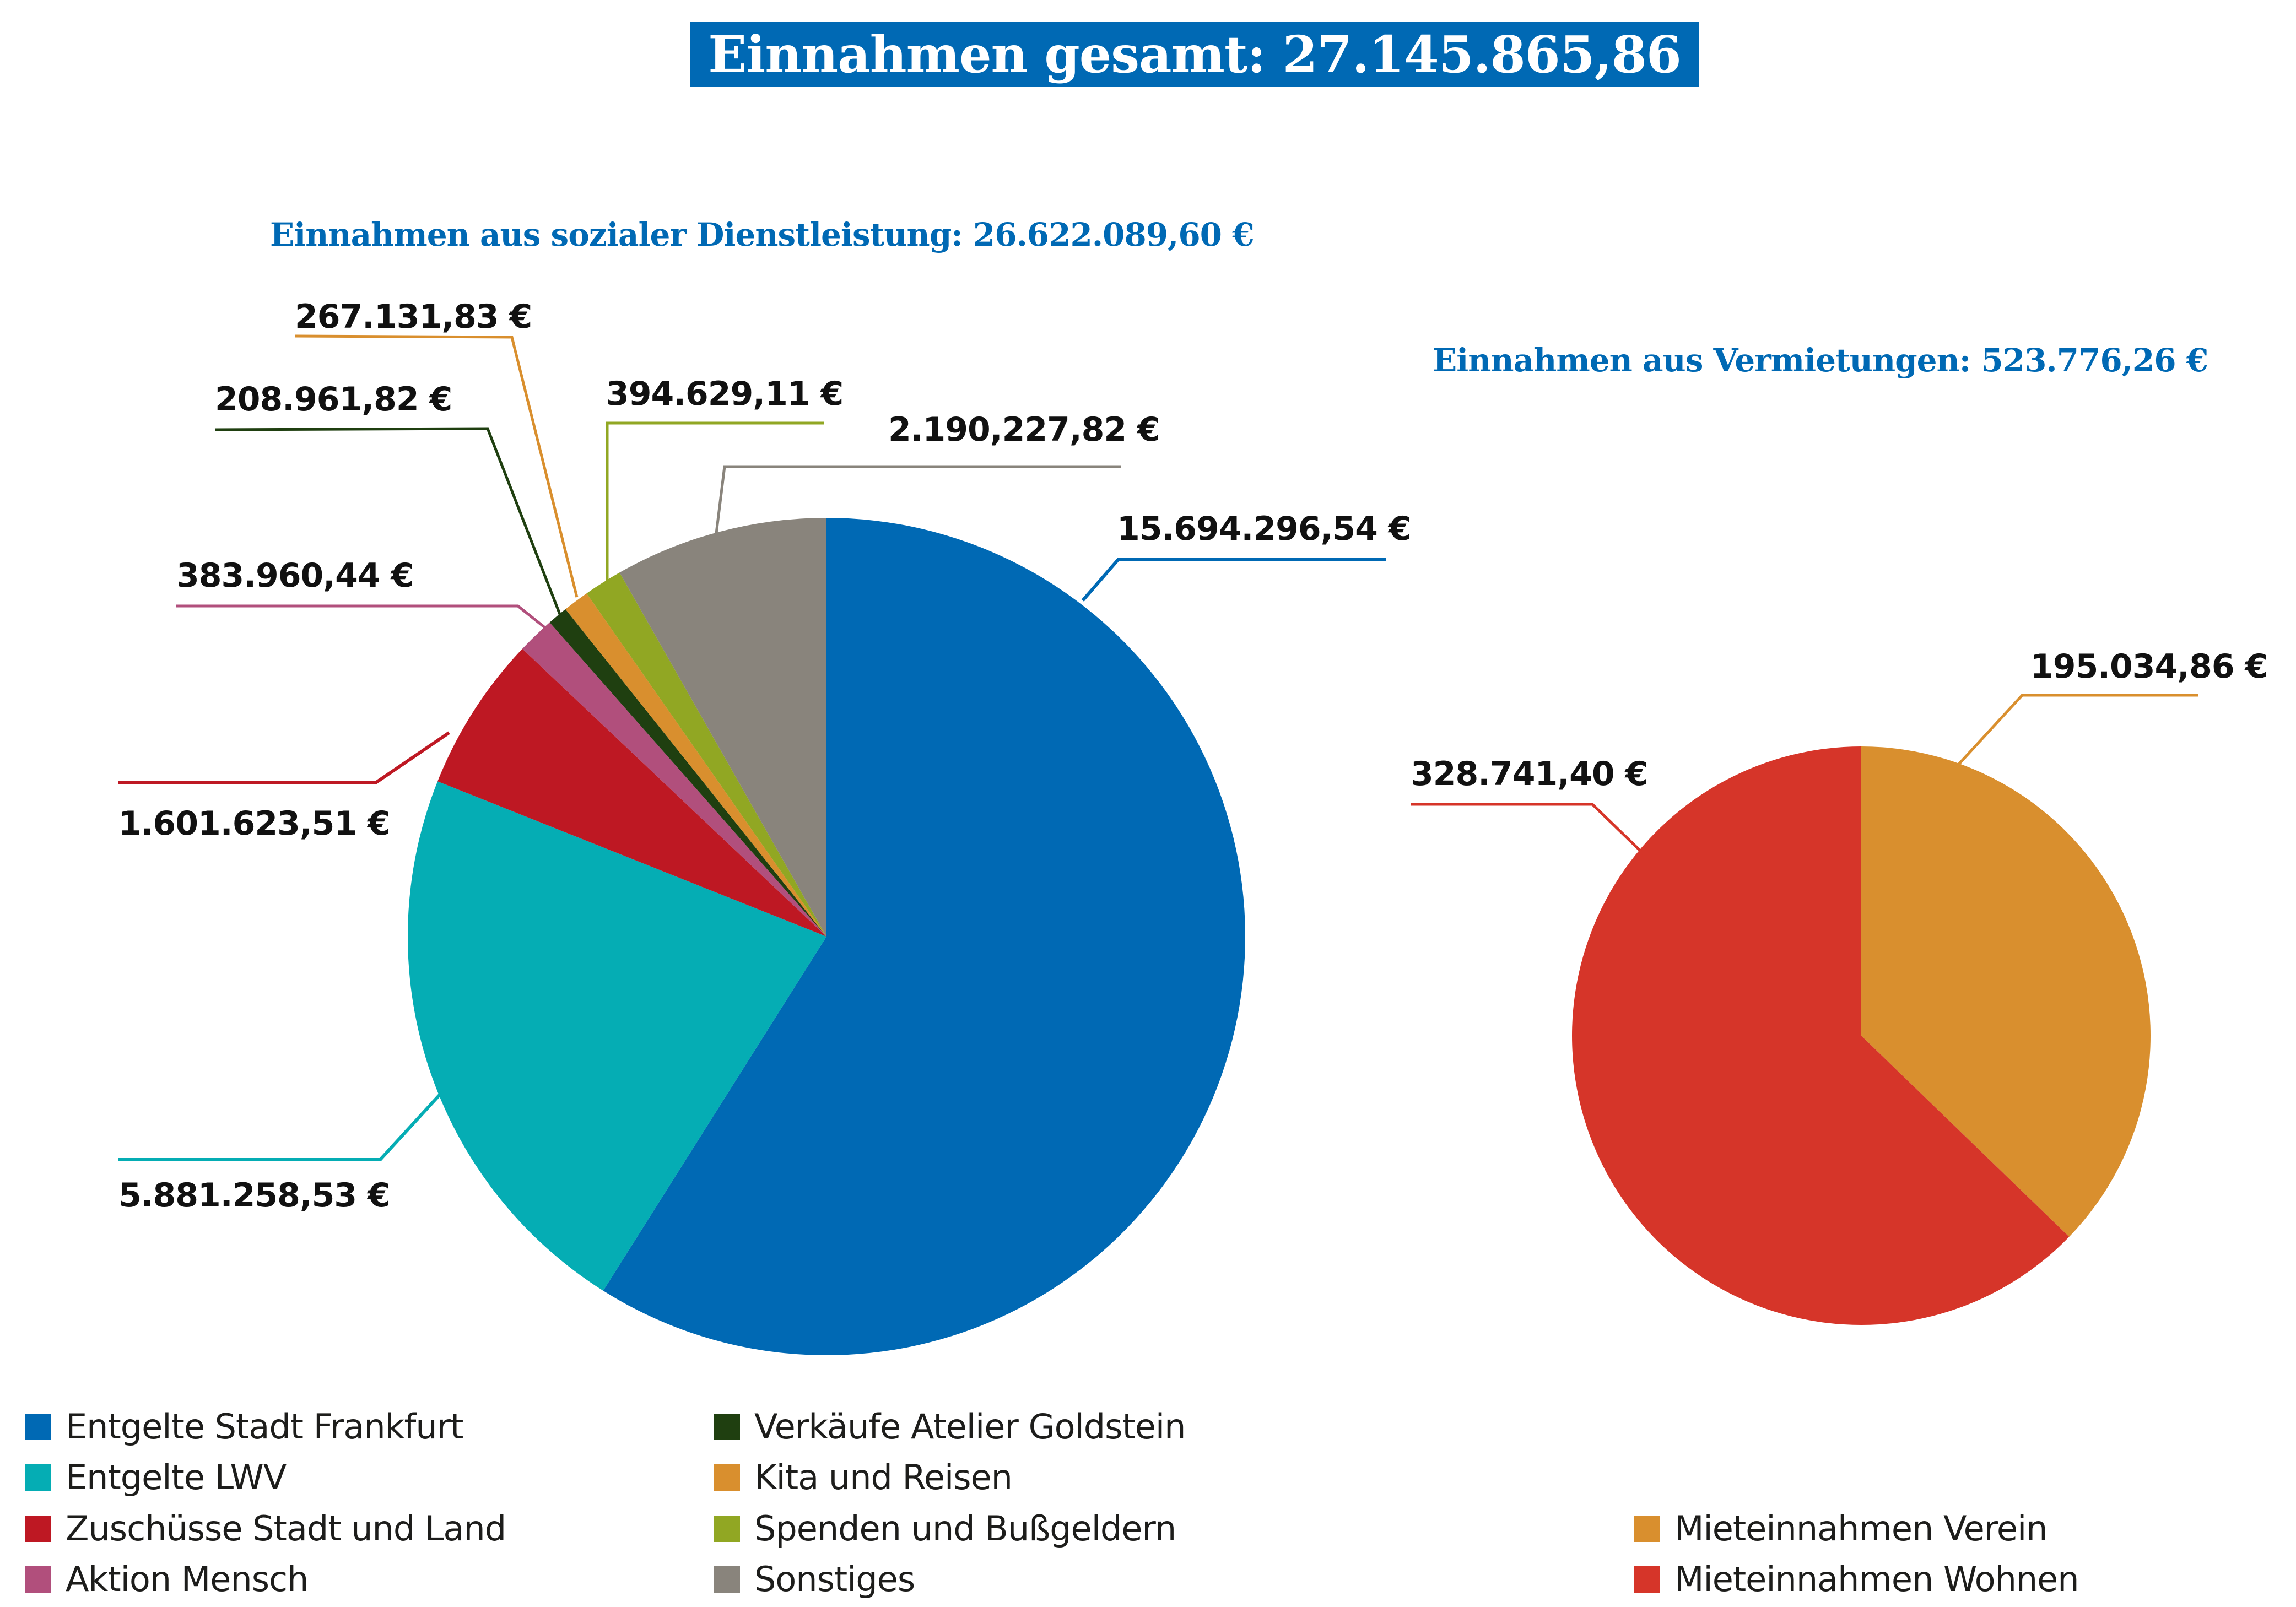 This screenshot has width=2296, height=1607. What do you see at coordinates (1529, 774) in the screenshot?
I see `value-label: 328.741,40 €` at bounding box center [1529, 774].